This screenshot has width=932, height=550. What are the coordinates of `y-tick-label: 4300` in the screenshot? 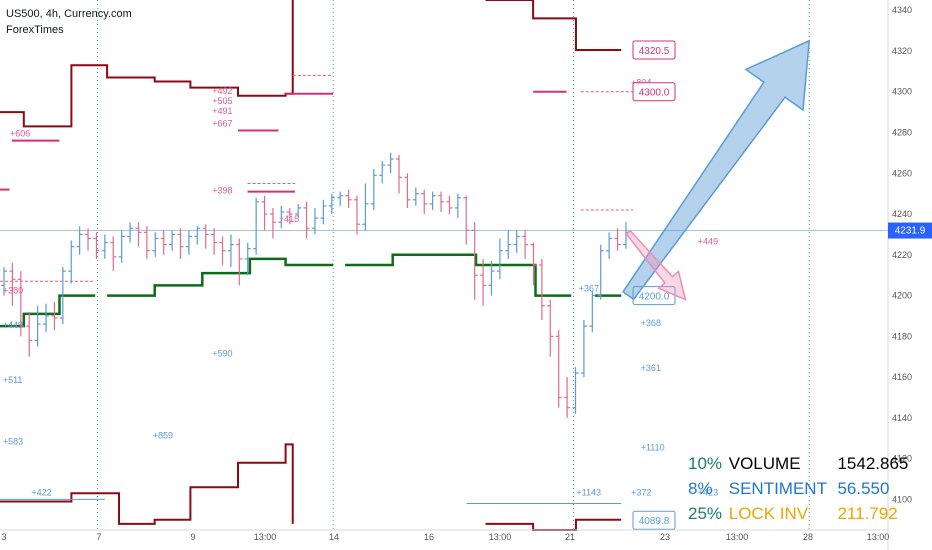 It's located at (902, 92).